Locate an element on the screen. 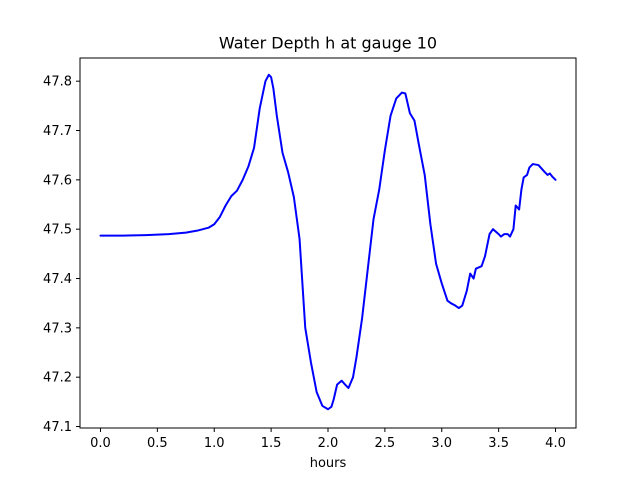 This screenshot has height=480, width=640. y-tick-label: 47.5 is located at coordinates (57, 230).